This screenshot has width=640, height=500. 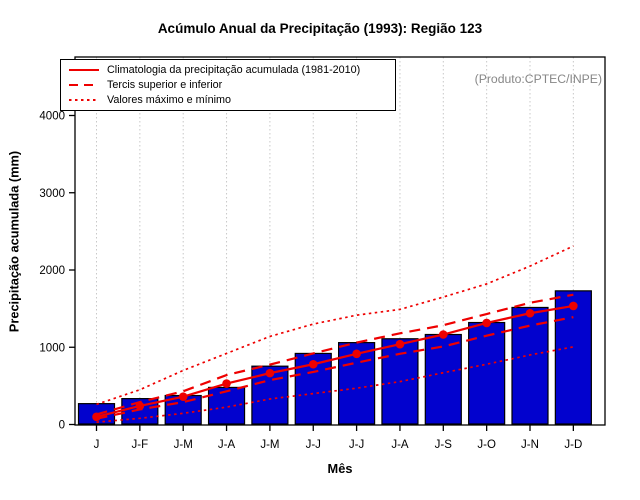 I want to click on dashed-line-icon, so click(x=84, y=85).